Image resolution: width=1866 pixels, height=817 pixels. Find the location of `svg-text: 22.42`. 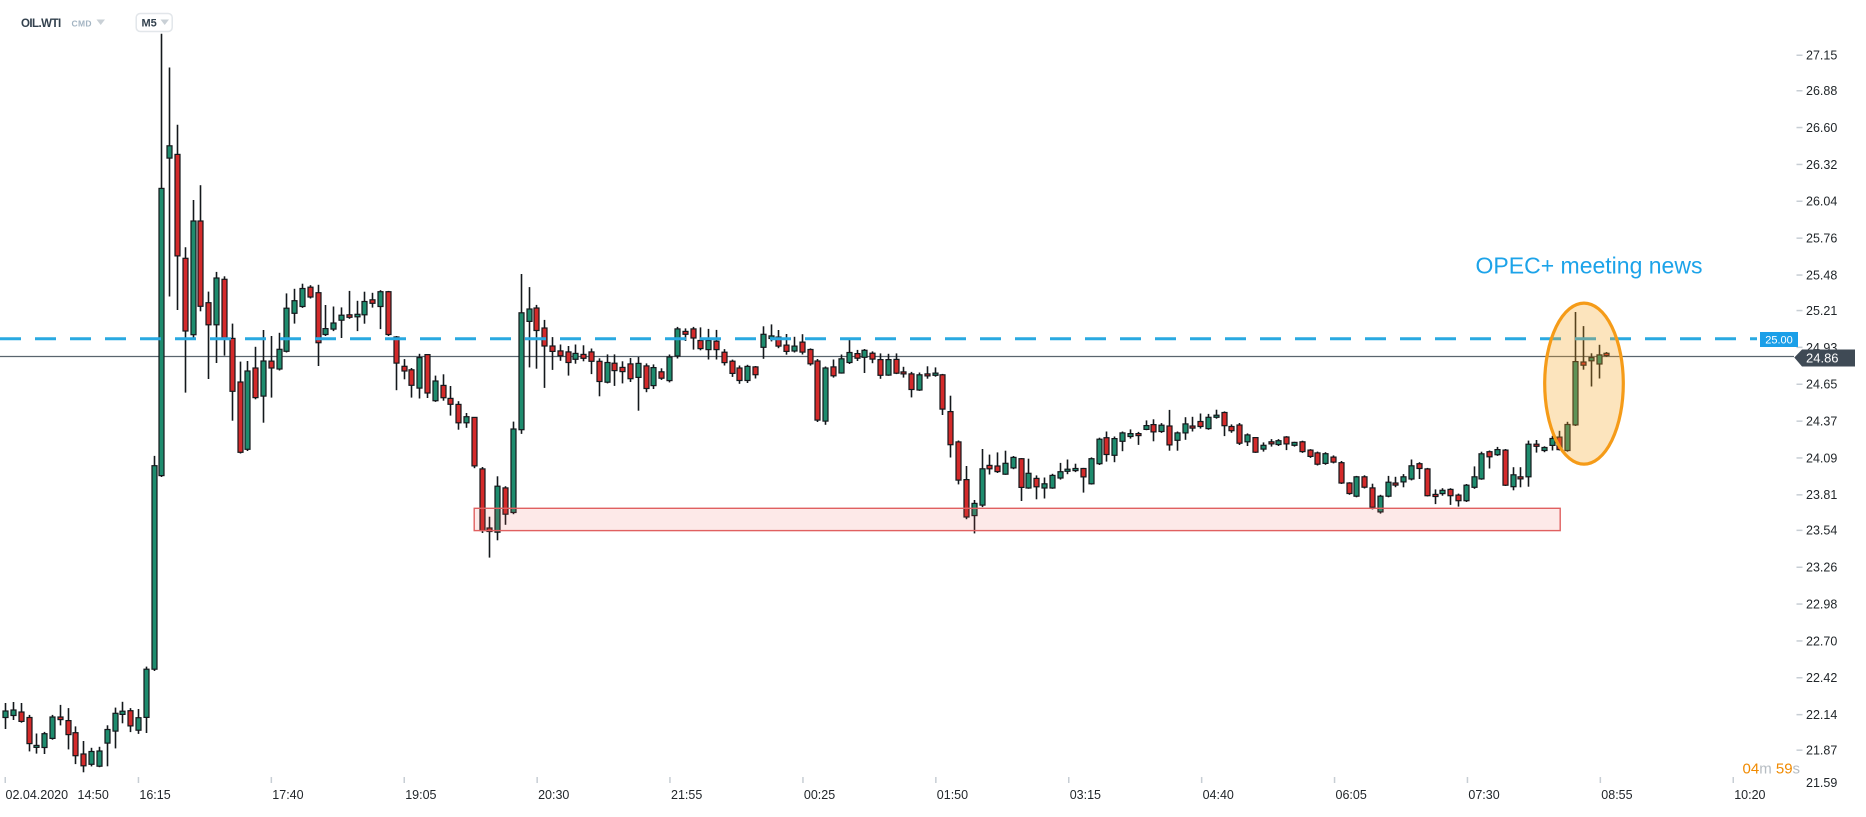

svg-text: 22.42 is located at coordinates (1821, 678).